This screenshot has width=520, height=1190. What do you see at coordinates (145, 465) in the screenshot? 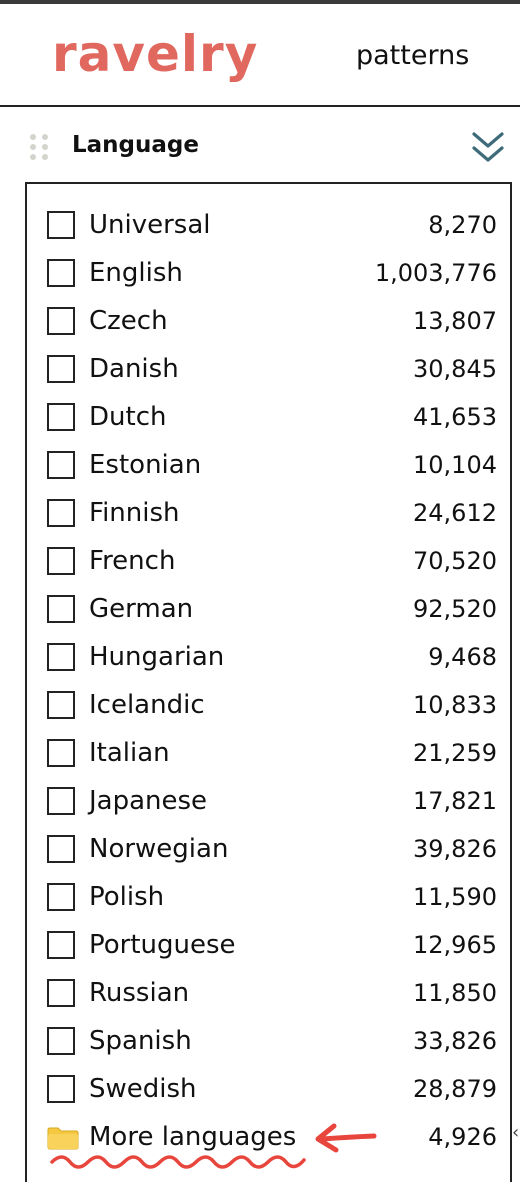
I see `language-label: Estonian` at bounding box center [145, 465].